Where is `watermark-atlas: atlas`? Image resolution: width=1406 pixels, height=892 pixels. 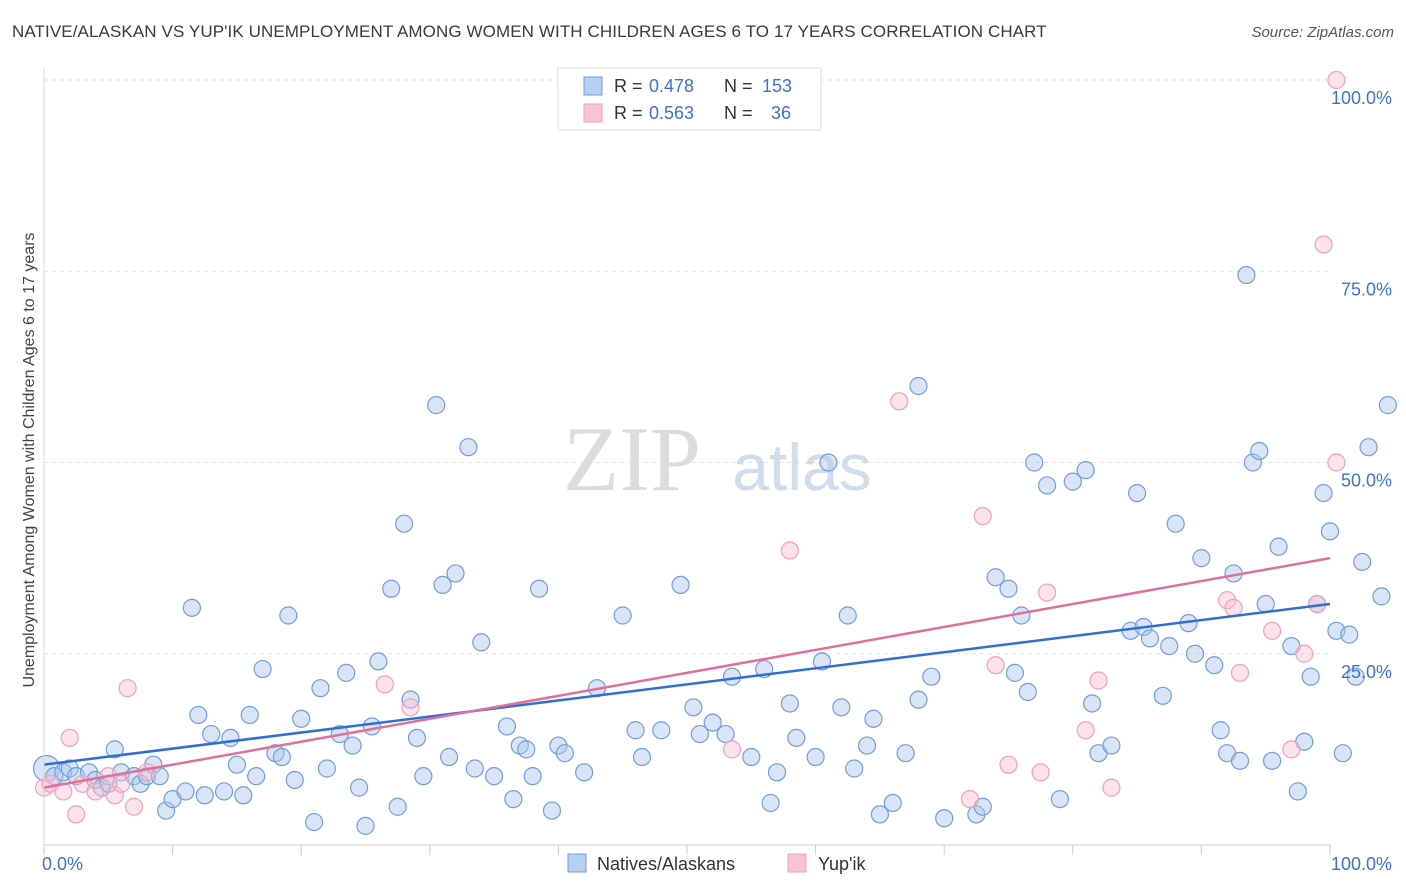 watermark-atlas: atlas is located at coordinates (801, 467).